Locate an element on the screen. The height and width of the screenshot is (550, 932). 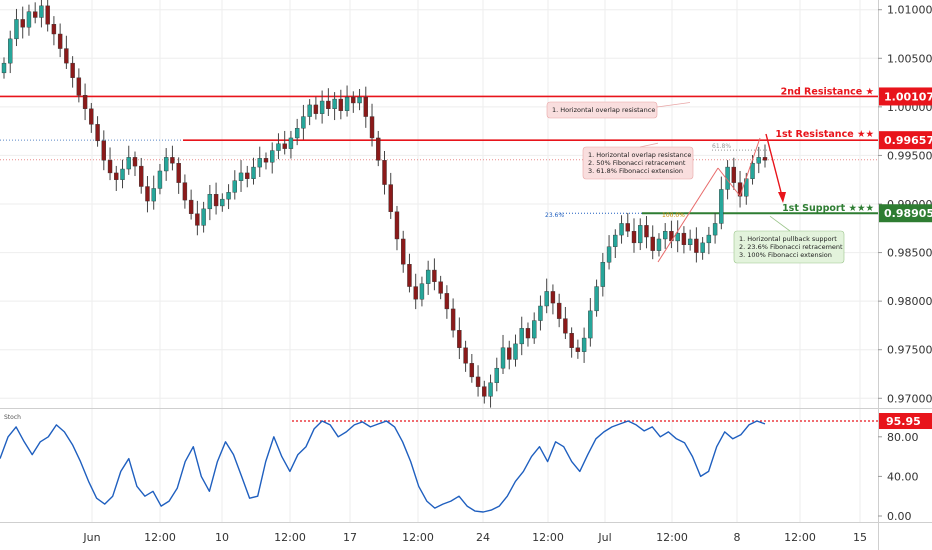
fib-100-label: 100.0% is located at coordinates (673, 215).